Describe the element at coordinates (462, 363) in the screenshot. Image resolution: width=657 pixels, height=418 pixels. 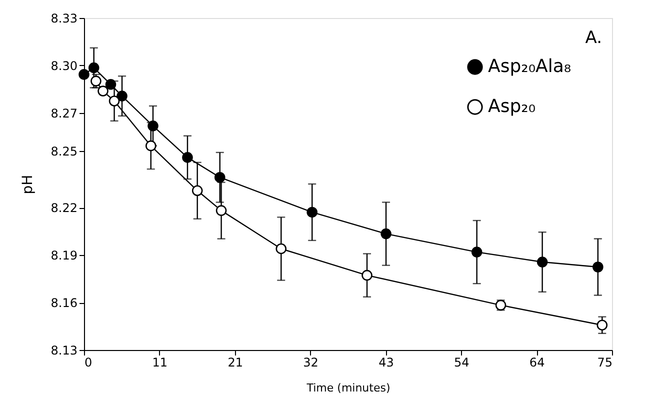
I see `x-tick-label: 54` at that location.